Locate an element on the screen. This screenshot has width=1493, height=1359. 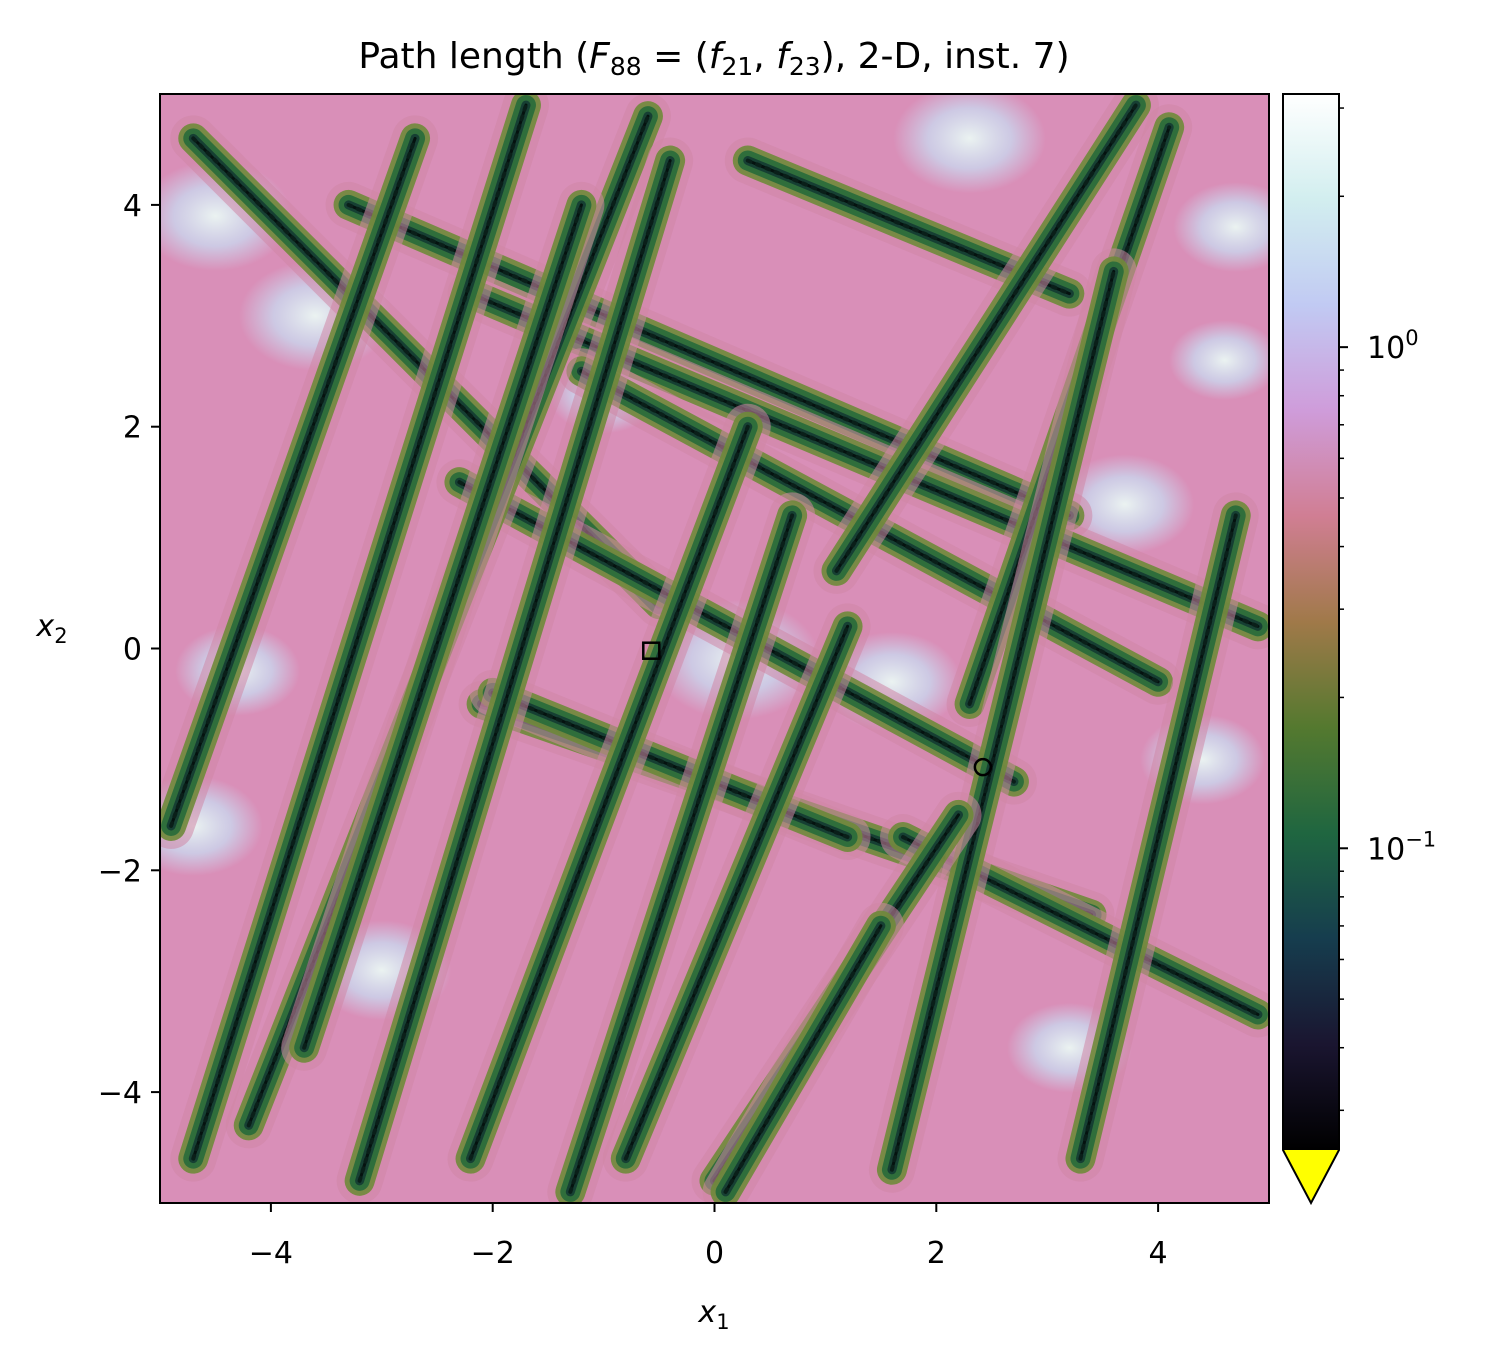
x-axis: −4 −2 0 2 4 is located at coordinates (708, 1237).